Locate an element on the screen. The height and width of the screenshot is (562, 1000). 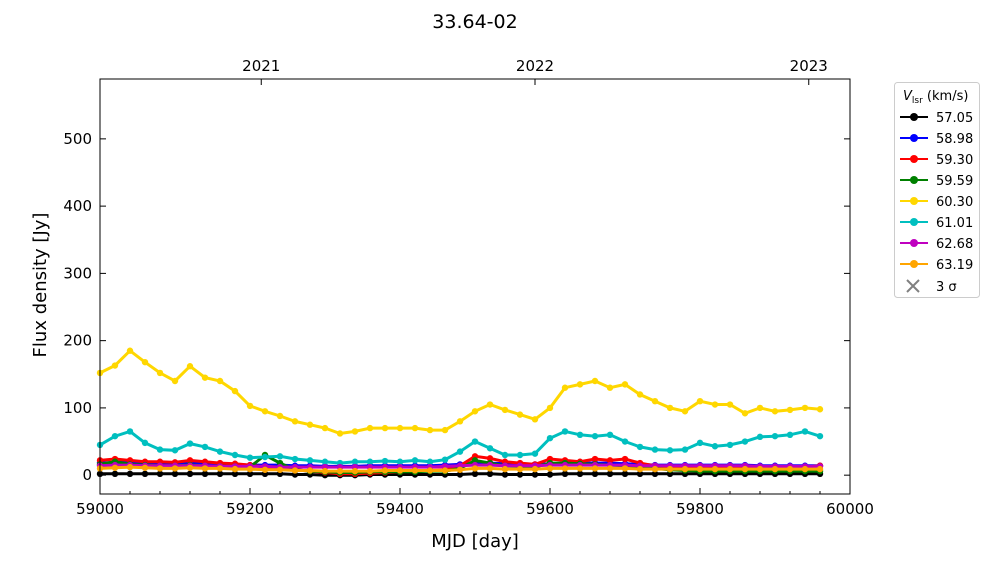
y-tick-label: 400 is located at coordinates (77, 206).